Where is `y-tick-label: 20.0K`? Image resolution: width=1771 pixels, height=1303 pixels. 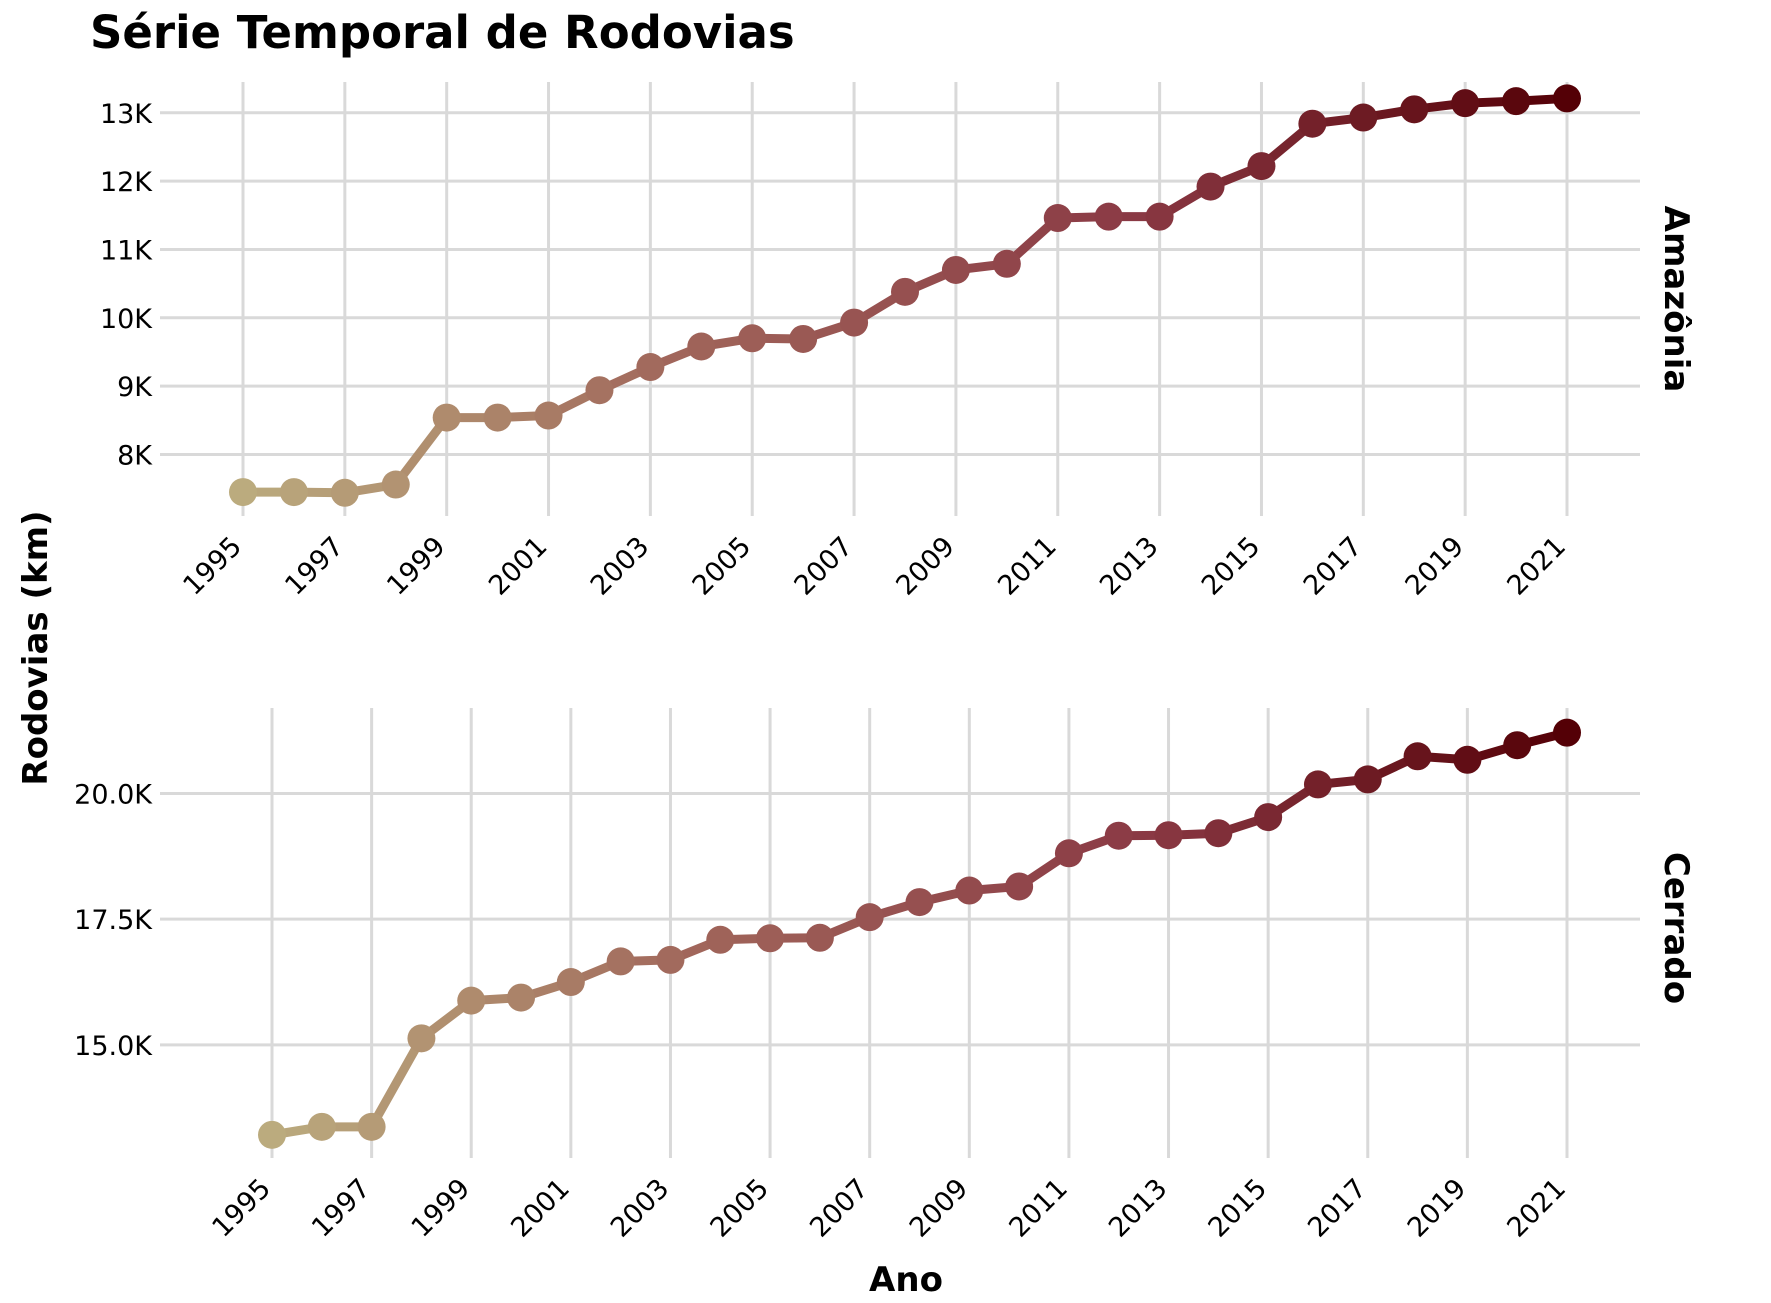 y-tick-label: 20.0K is located at coordinates (113, 794).